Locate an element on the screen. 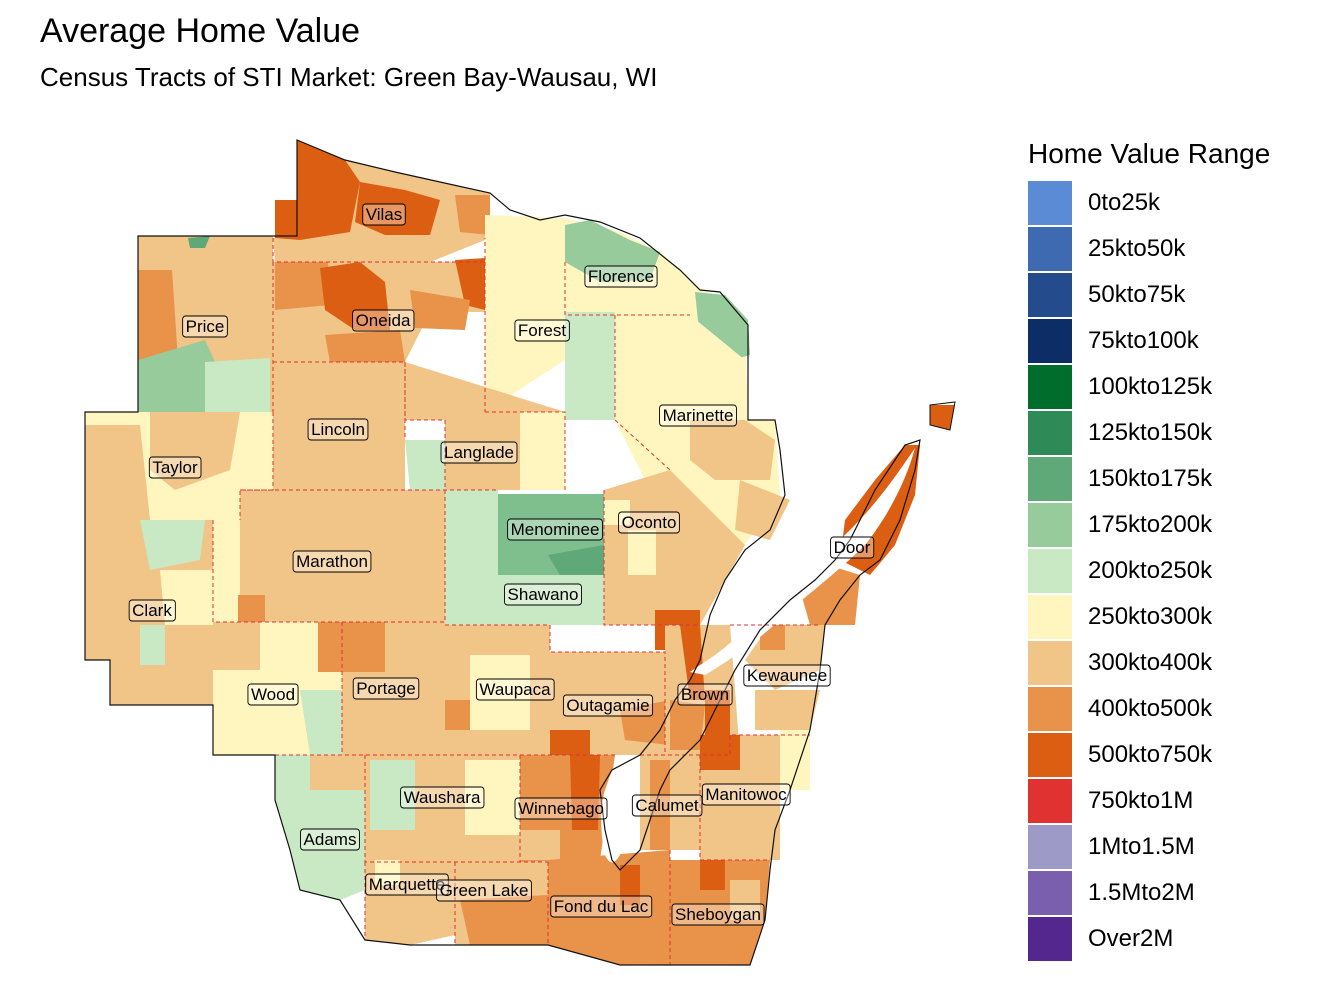  legend-label: 400kto500k is located at coordinates (1150, 708).